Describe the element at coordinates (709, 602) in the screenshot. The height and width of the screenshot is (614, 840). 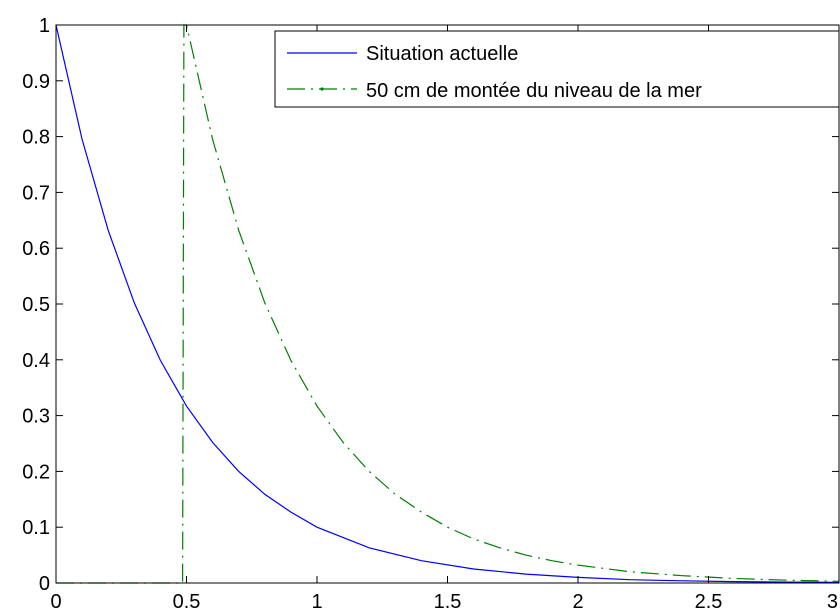
I see `x-tick-label: 2.5` at that location.